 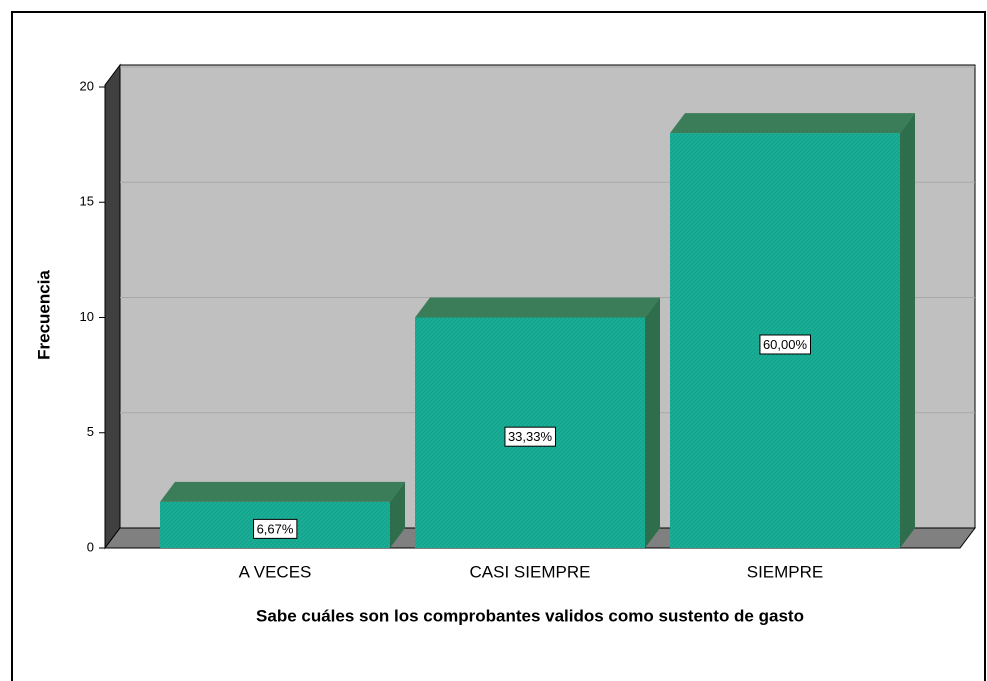 What do you see at coordinates (90, 546) in the screenshot?
I see `y-tick-label: 0` at bounding box center [90, 546].